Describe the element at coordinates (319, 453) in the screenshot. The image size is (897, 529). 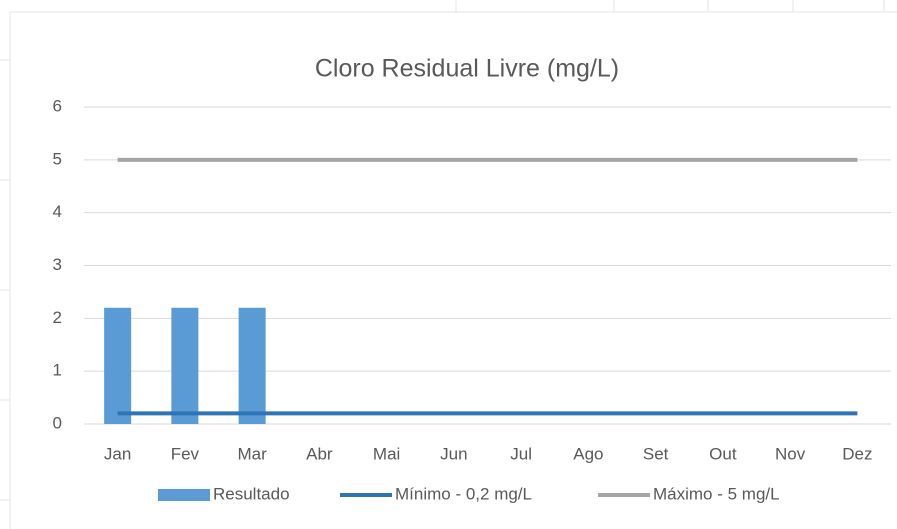
I see `x-tick-label: Abr` at that location.